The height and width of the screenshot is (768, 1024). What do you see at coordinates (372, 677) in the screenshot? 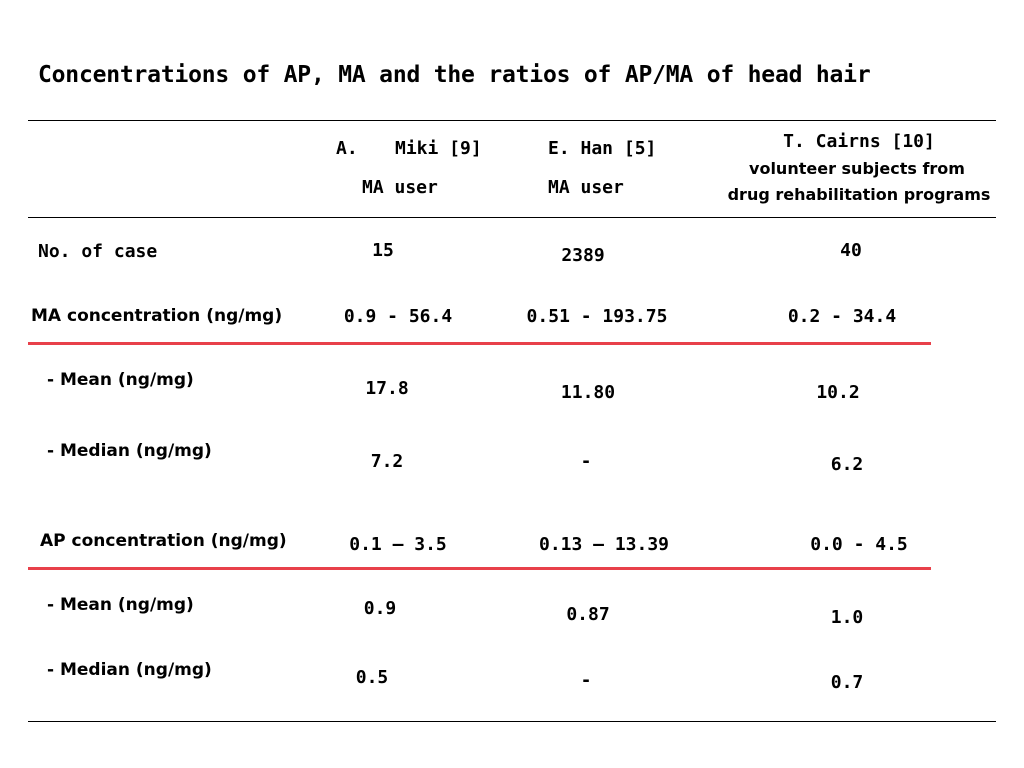
I see `row-ap-median-col1: 0.5` at bounding box center [372, 677].